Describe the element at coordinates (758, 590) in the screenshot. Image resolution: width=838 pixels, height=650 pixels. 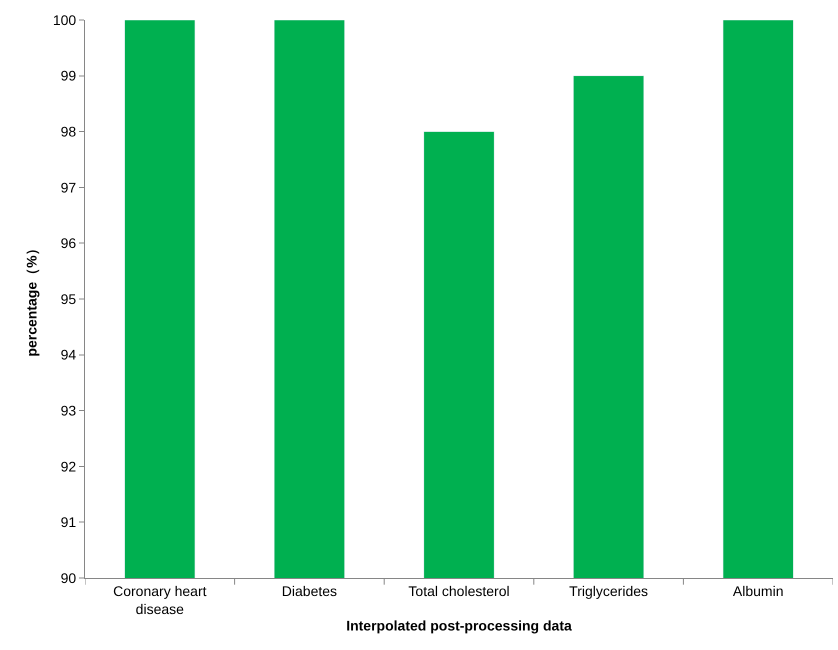
I see `x-tick-label: Albumin` at that location.